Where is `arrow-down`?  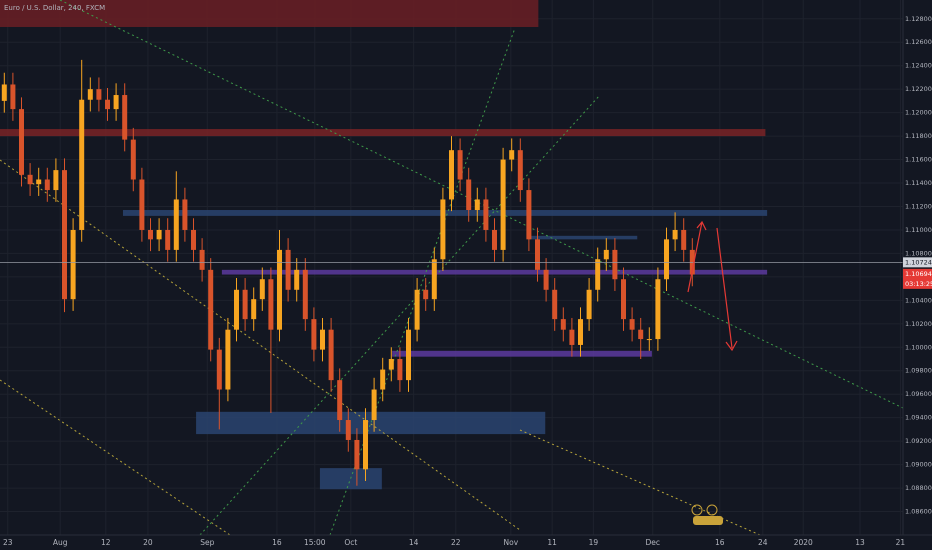 arrow-down is located at coordinates (727, 289).